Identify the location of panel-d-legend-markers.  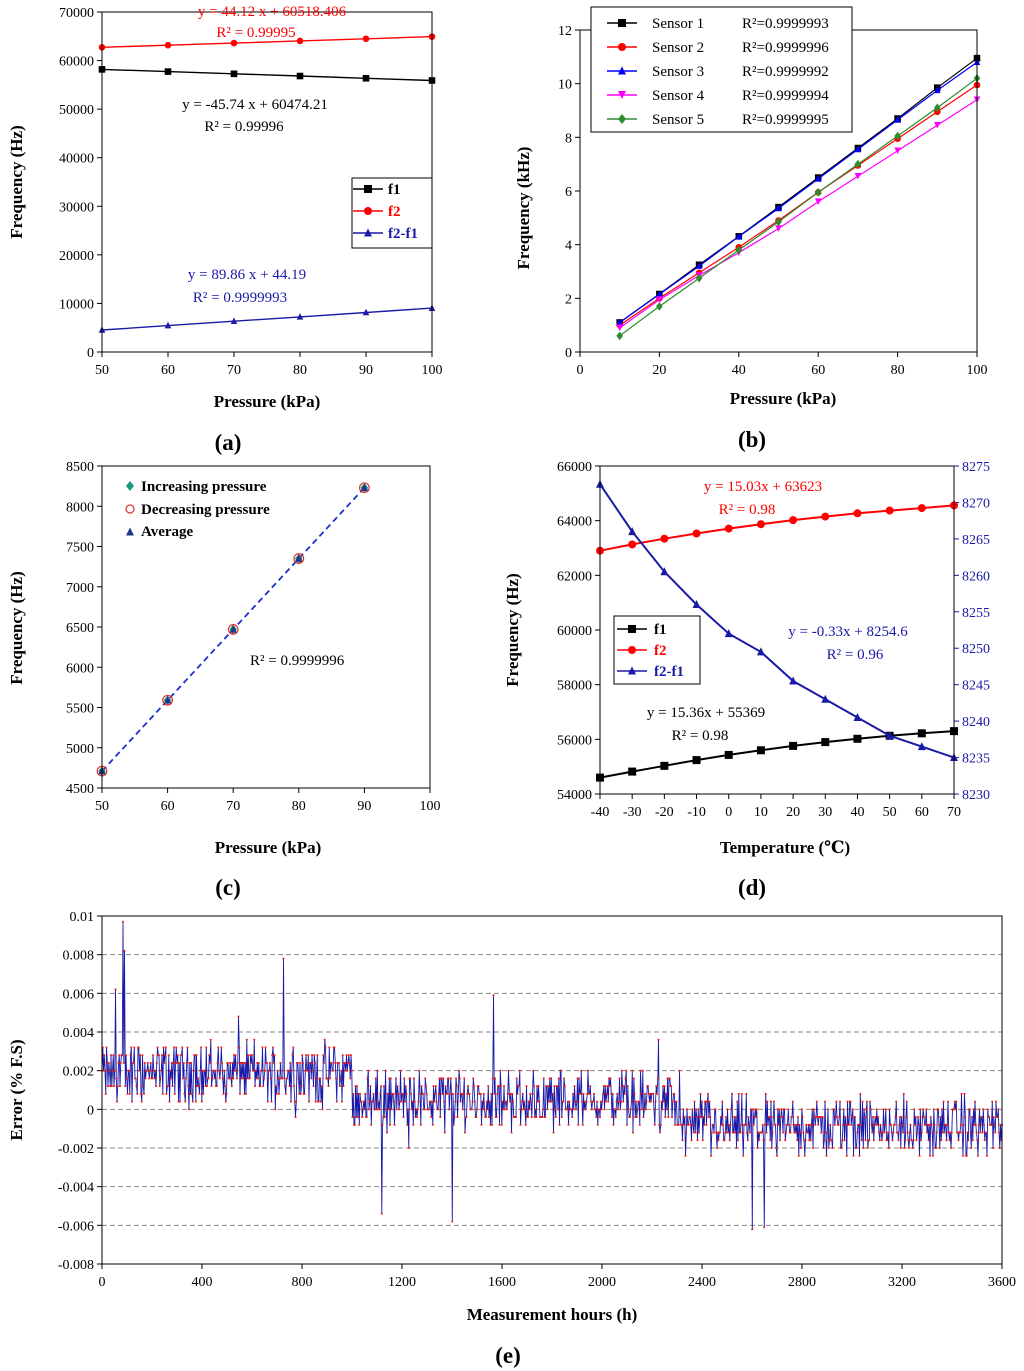
(632, 650).